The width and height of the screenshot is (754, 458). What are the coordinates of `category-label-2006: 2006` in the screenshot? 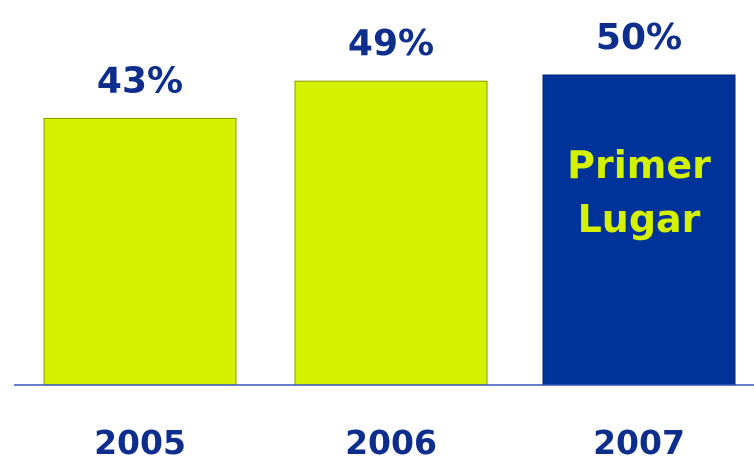 It's located at (391, 440).